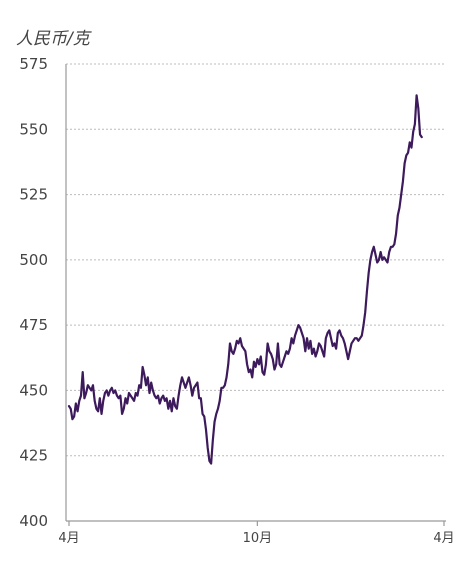 This screenshot has height=563, width=471. Describe the element at coordinates (33, 195) in the screenshot. I see `y-tick-label-525: 525` at that location.